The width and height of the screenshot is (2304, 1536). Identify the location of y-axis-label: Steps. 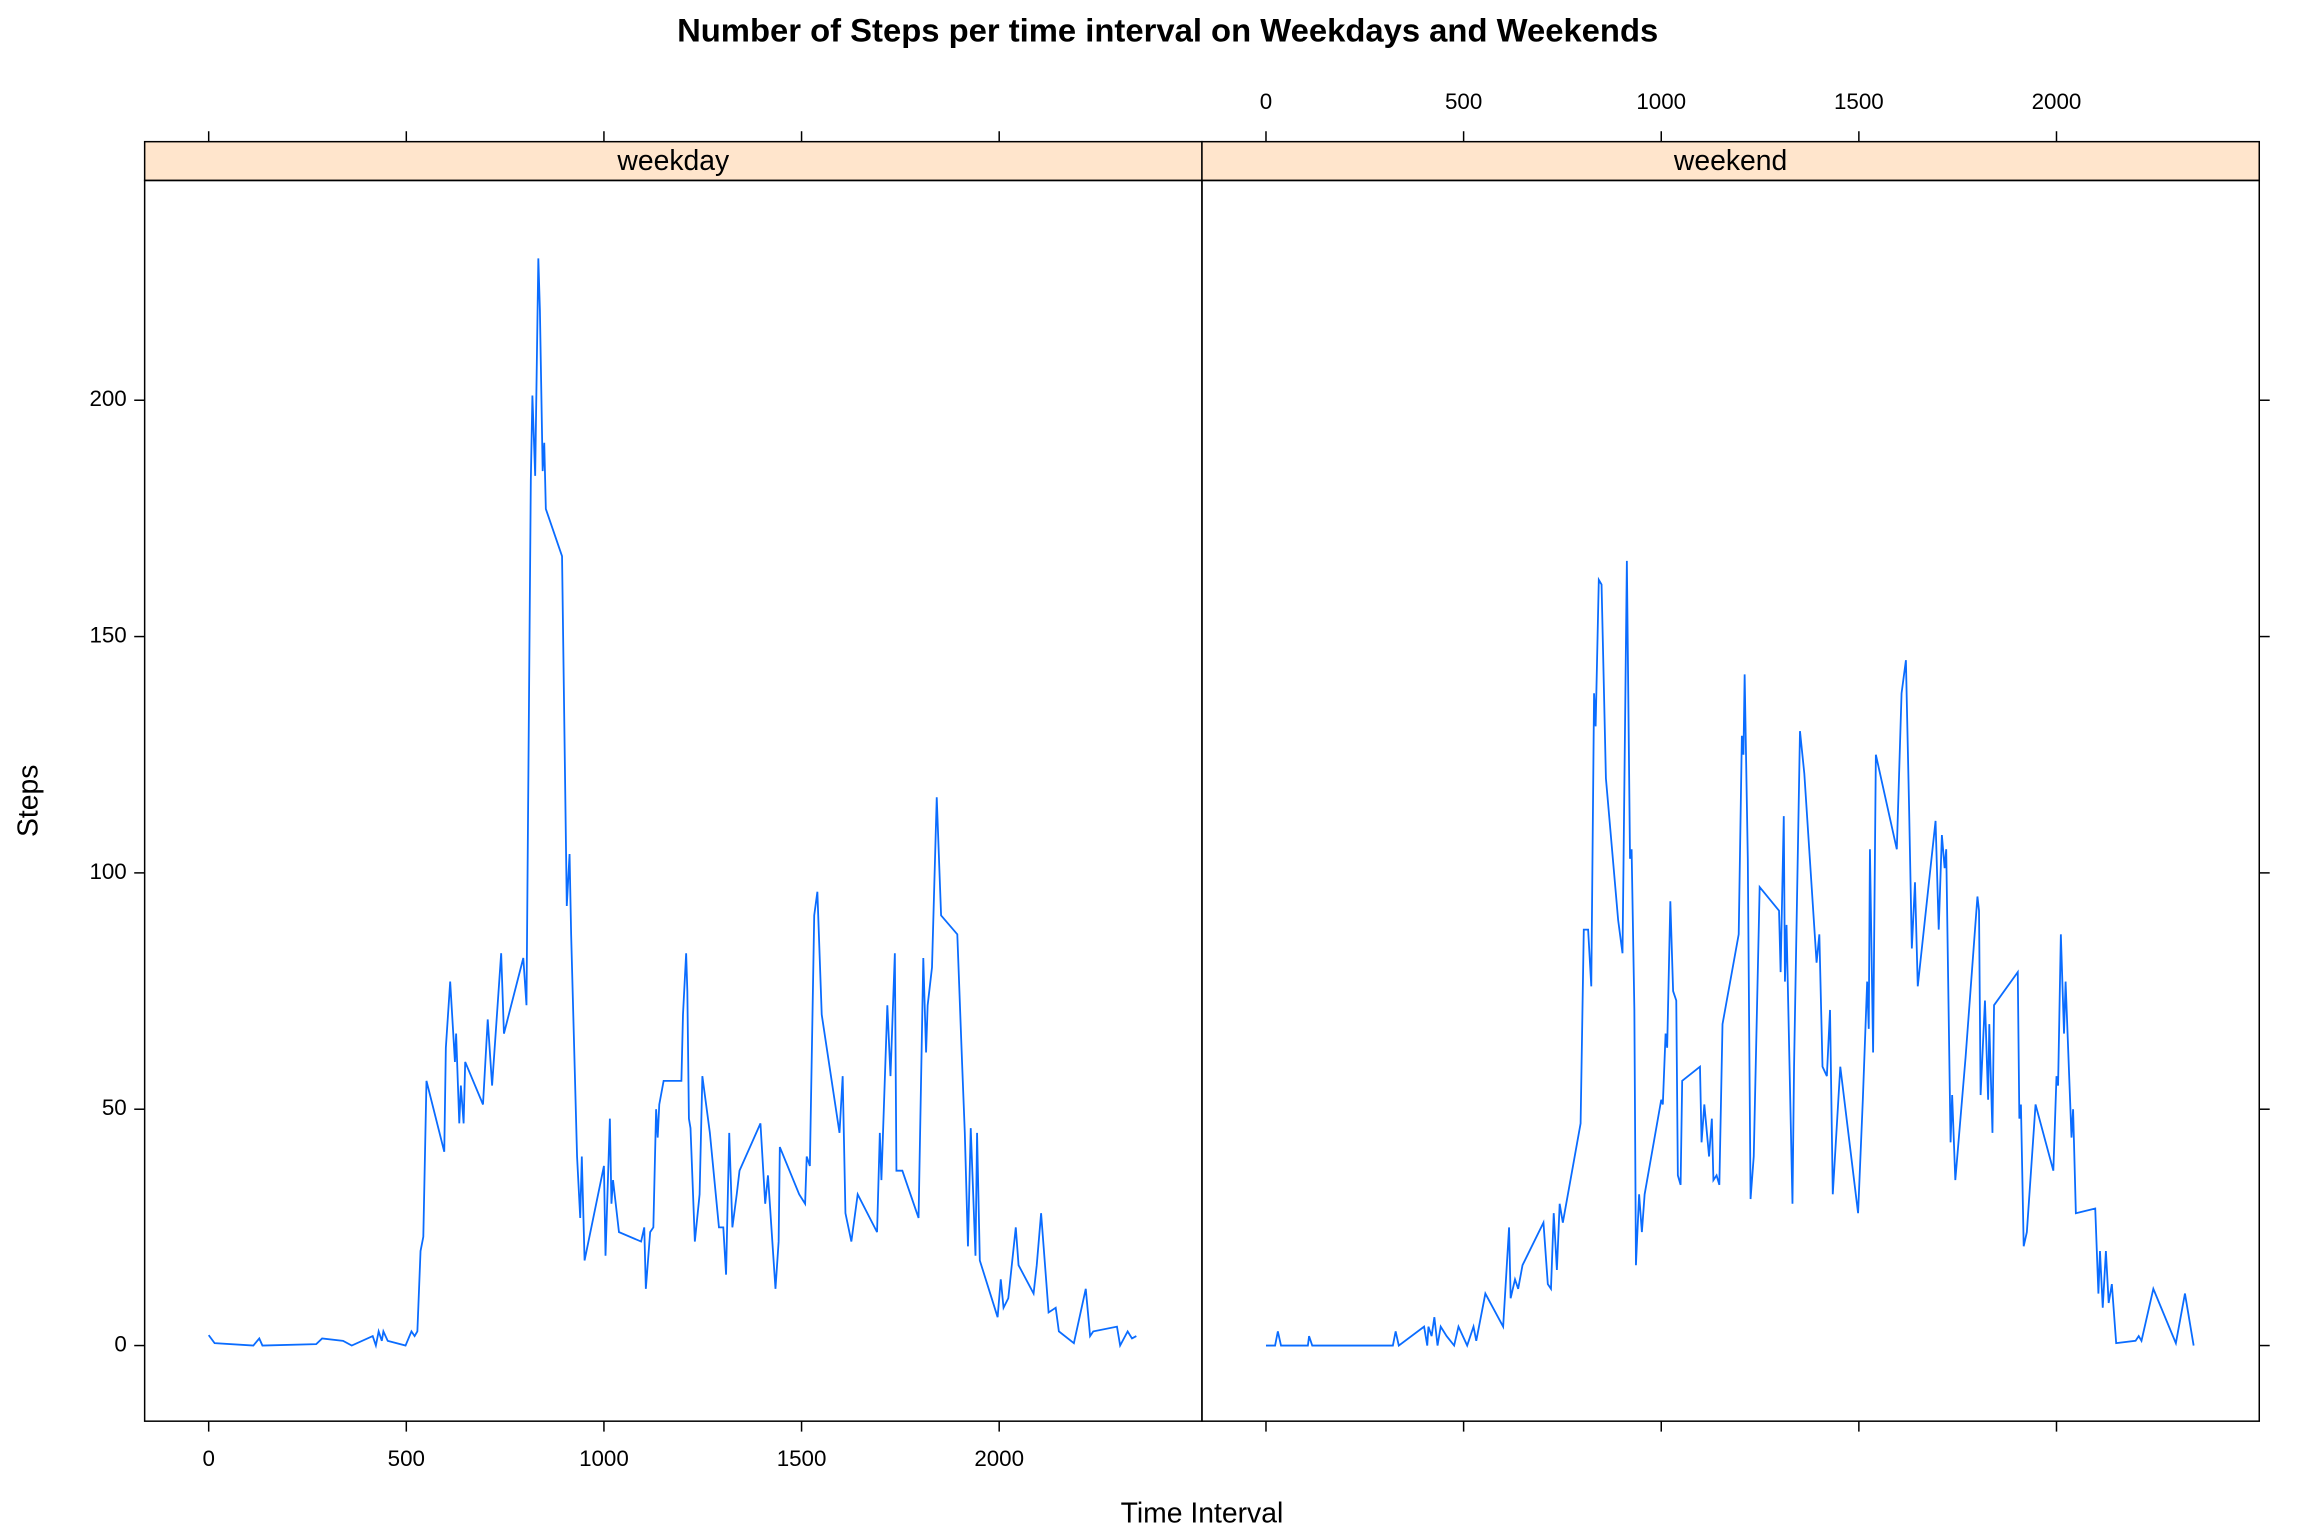
(28, 801).